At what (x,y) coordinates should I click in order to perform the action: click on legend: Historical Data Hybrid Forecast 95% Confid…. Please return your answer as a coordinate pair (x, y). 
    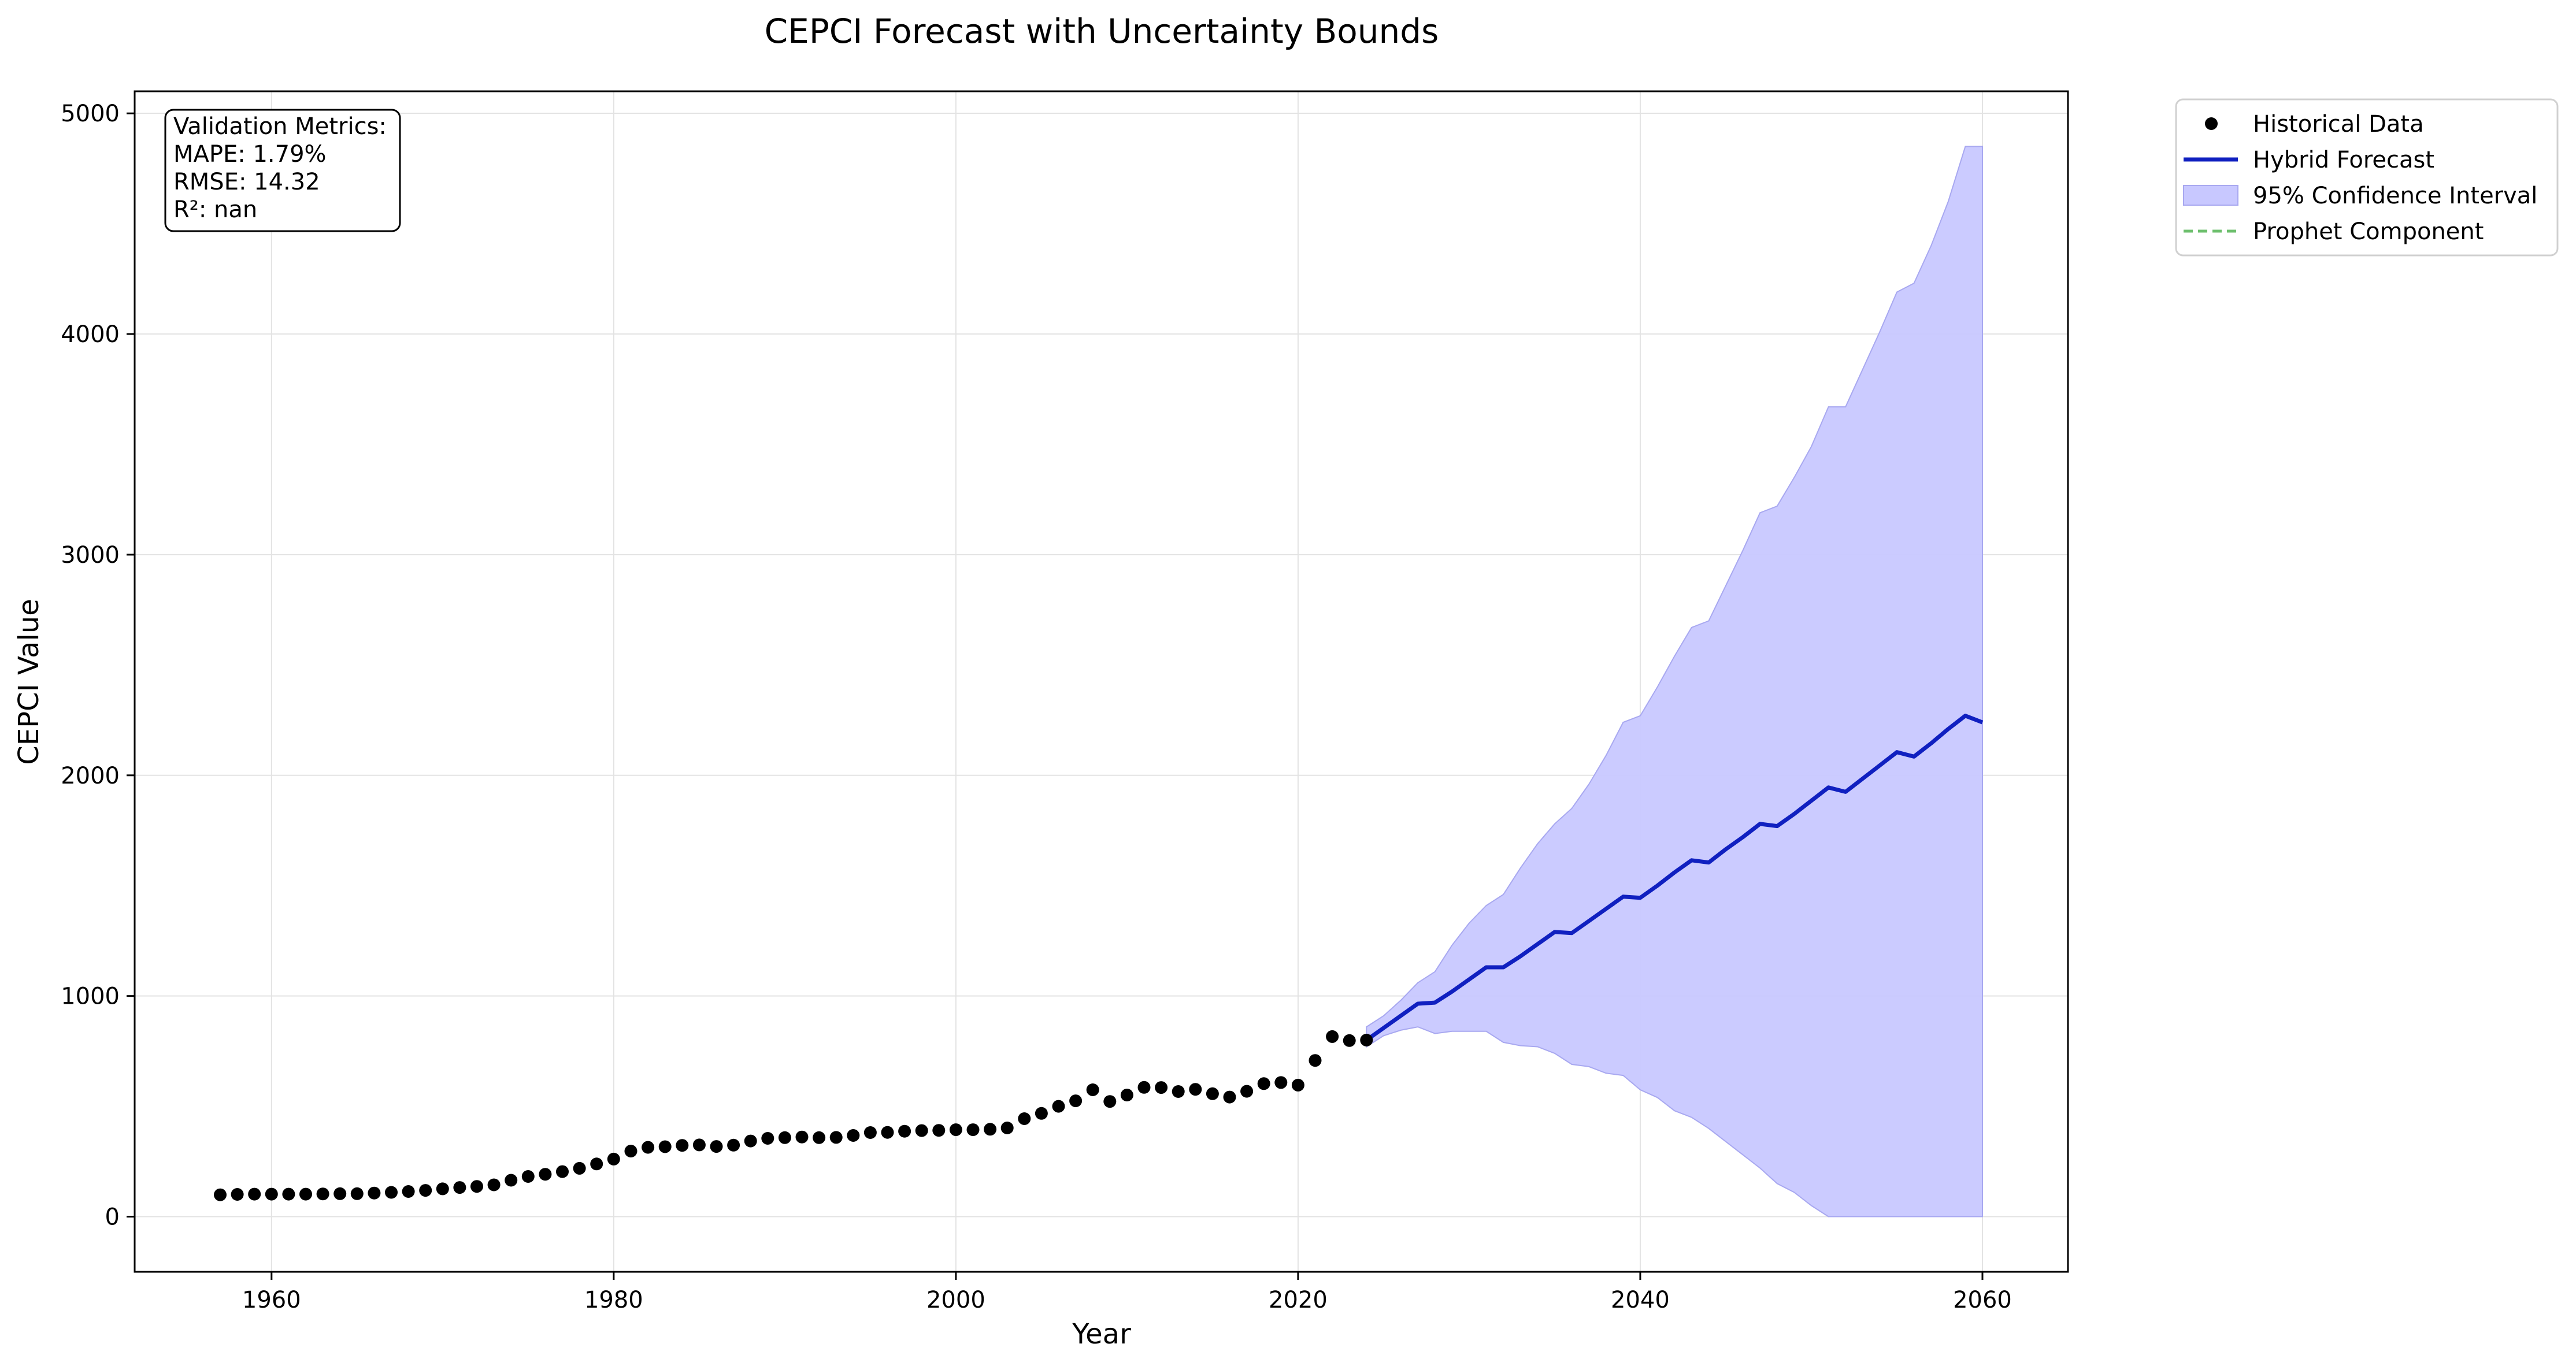
    Looking at the image, I should click on (2367, 177).